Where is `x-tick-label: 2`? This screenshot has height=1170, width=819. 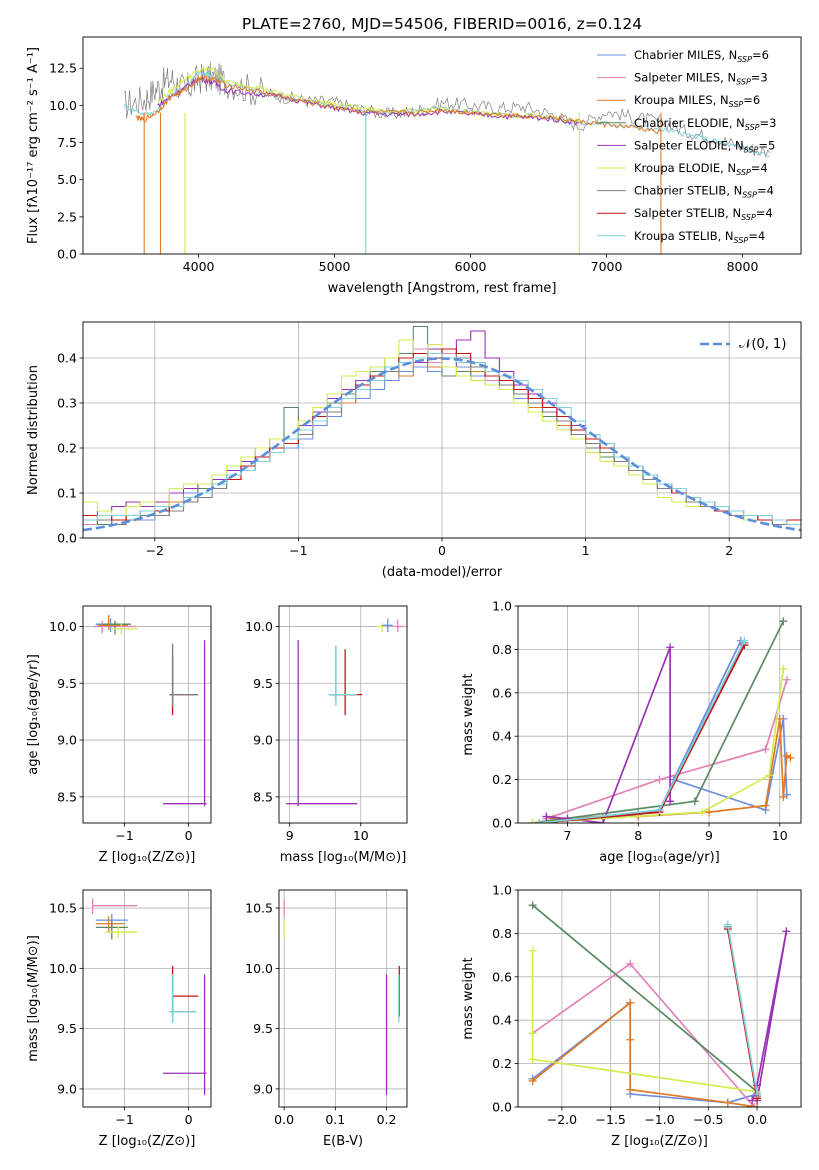 x-tick-label: 2 is located at coordinates (729, 550).